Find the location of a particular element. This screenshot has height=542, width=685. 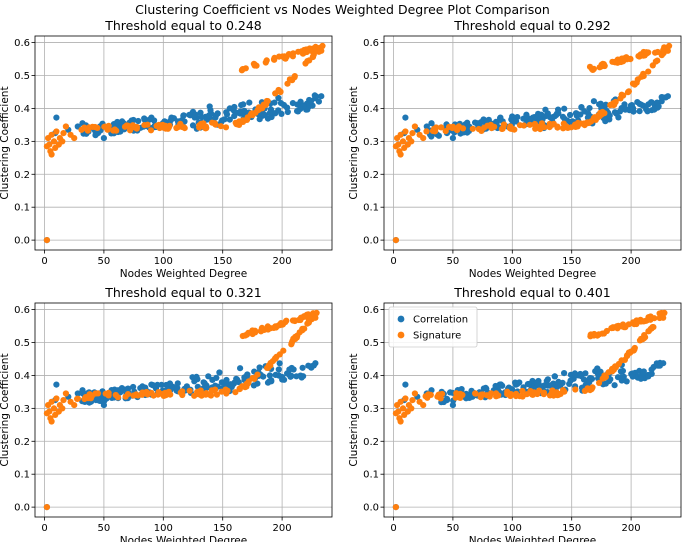

subplot-title: Threshold equal to 0.401 is located at coordinates (532, 292).